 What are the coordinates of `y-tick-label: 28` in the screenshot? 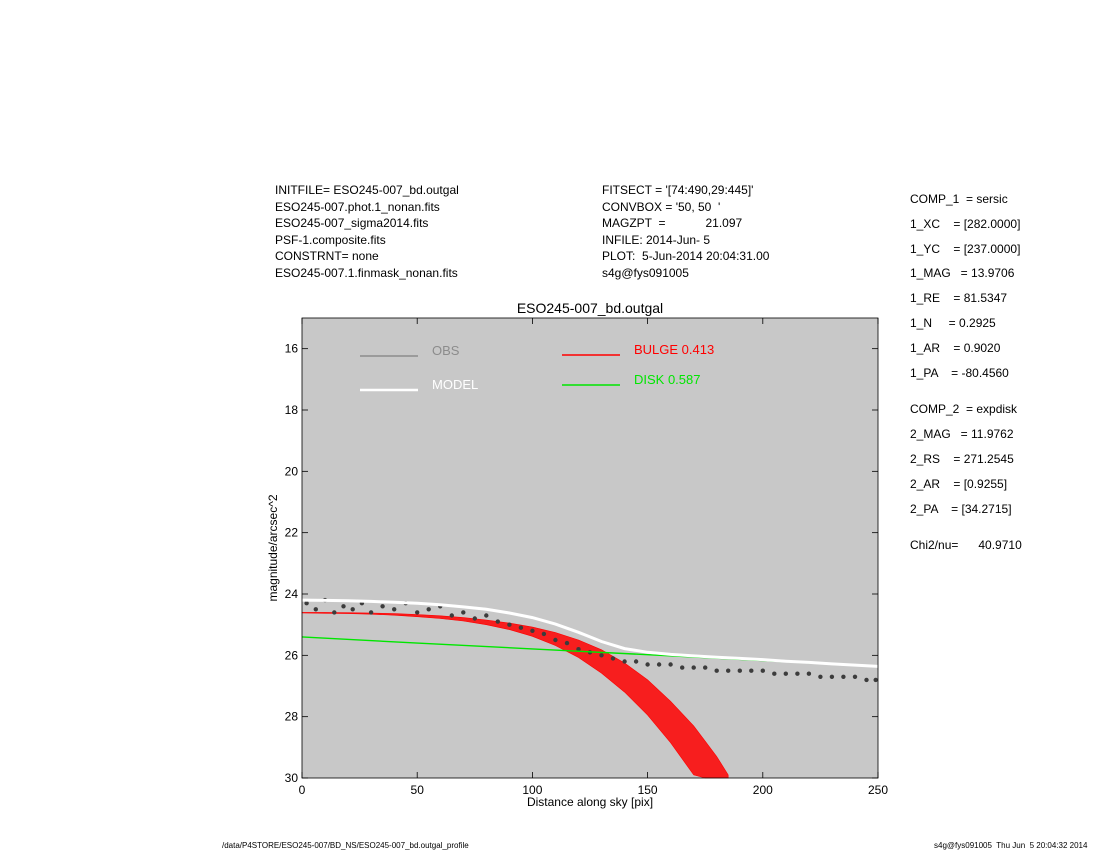 It's located at (292, 717).